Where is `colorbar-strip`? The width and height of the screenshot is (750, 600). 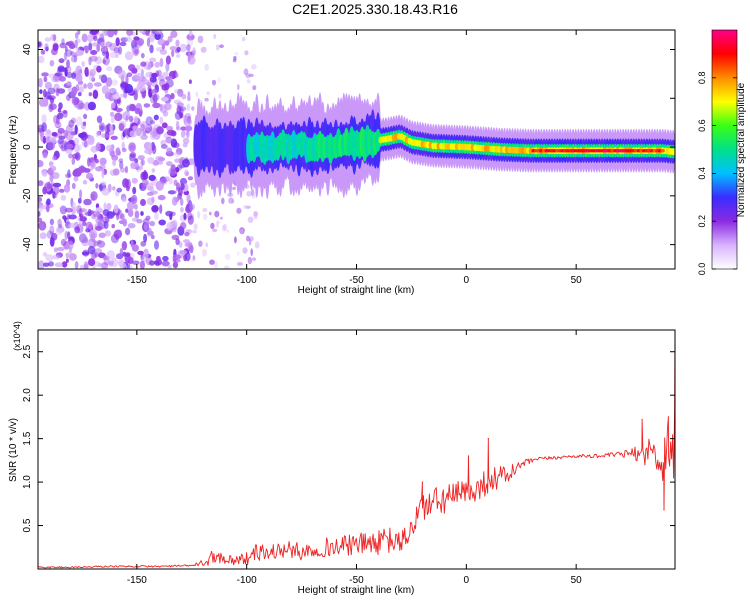
colorbar-strip is located at coordinates (724, 149).